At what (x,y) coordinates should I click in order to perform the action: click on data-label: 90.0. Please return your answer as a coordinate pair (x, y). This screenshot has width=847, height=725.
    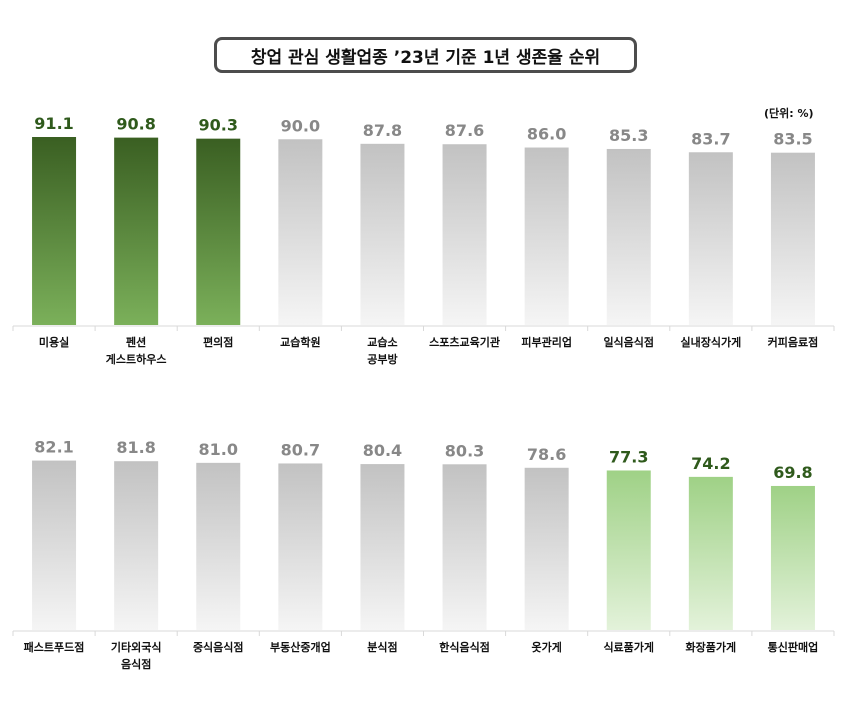
    Looking at the image, I should click on (300, 125).